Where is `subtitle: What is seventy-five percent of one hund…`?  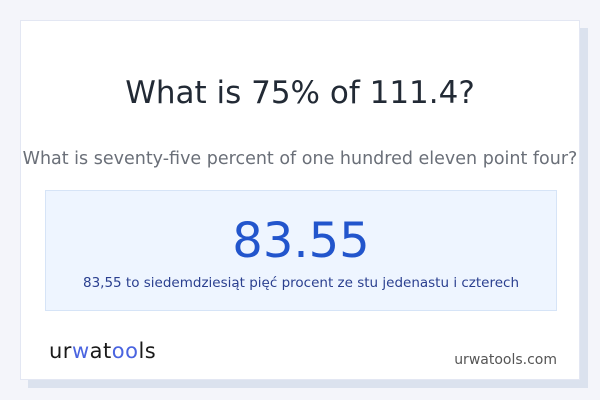
subtitle: What is seventy-five percent of one hund… is located at coordinates (300, 159).